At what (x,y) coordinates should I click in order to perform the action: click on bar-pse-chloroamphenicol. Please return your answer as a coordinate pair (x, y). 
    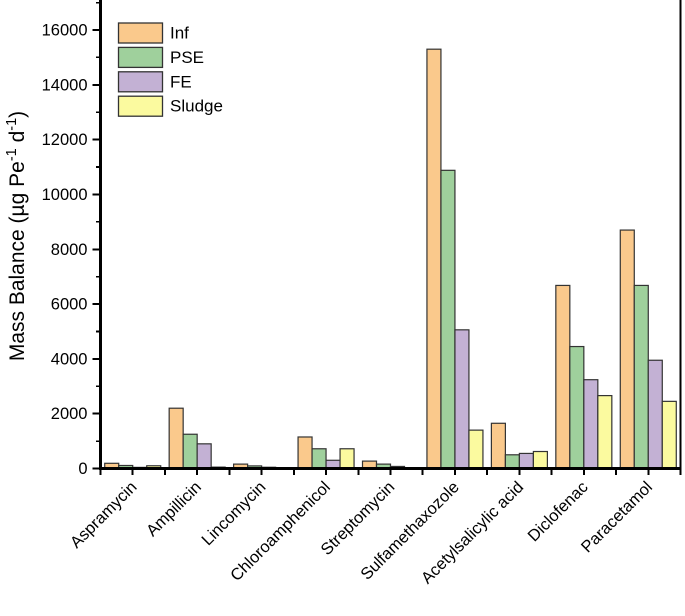
    Looking at the image, I should click on (319, 459).